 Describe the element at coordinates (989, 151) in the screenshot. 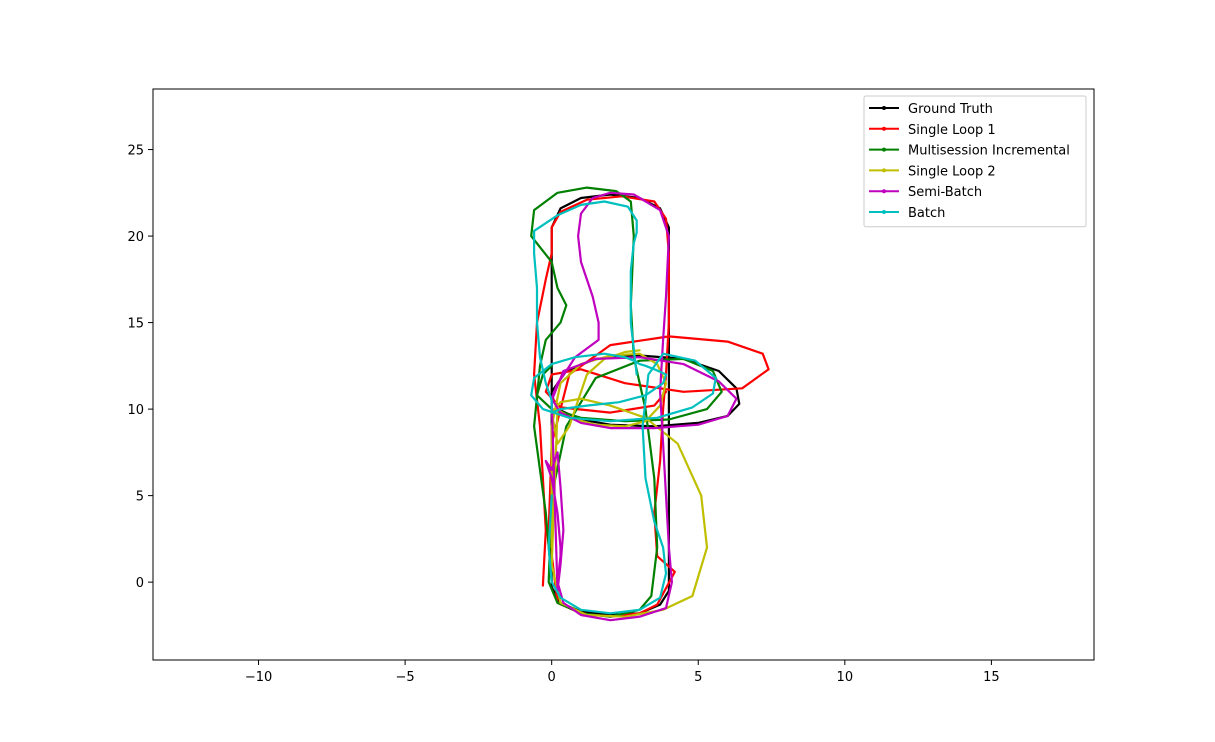

I see `legend-label-multisession-incremental: Multisession Incremental` at that location.